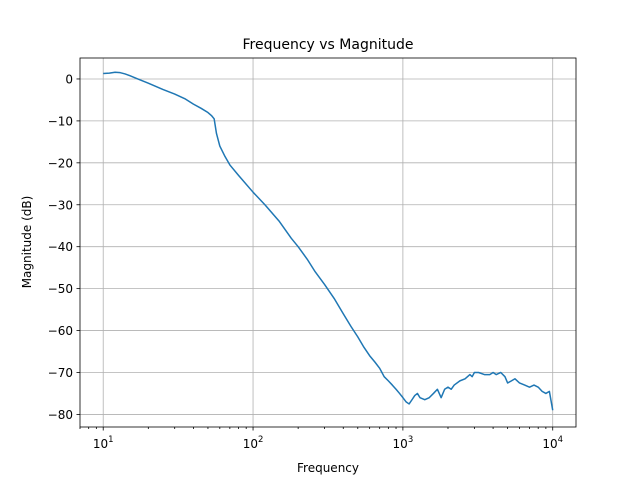 This screenshot has height=480, width=640. Describe the element at coordinates (60, 415) in the screenshot. I see `y-tick-label: −80` at that location.